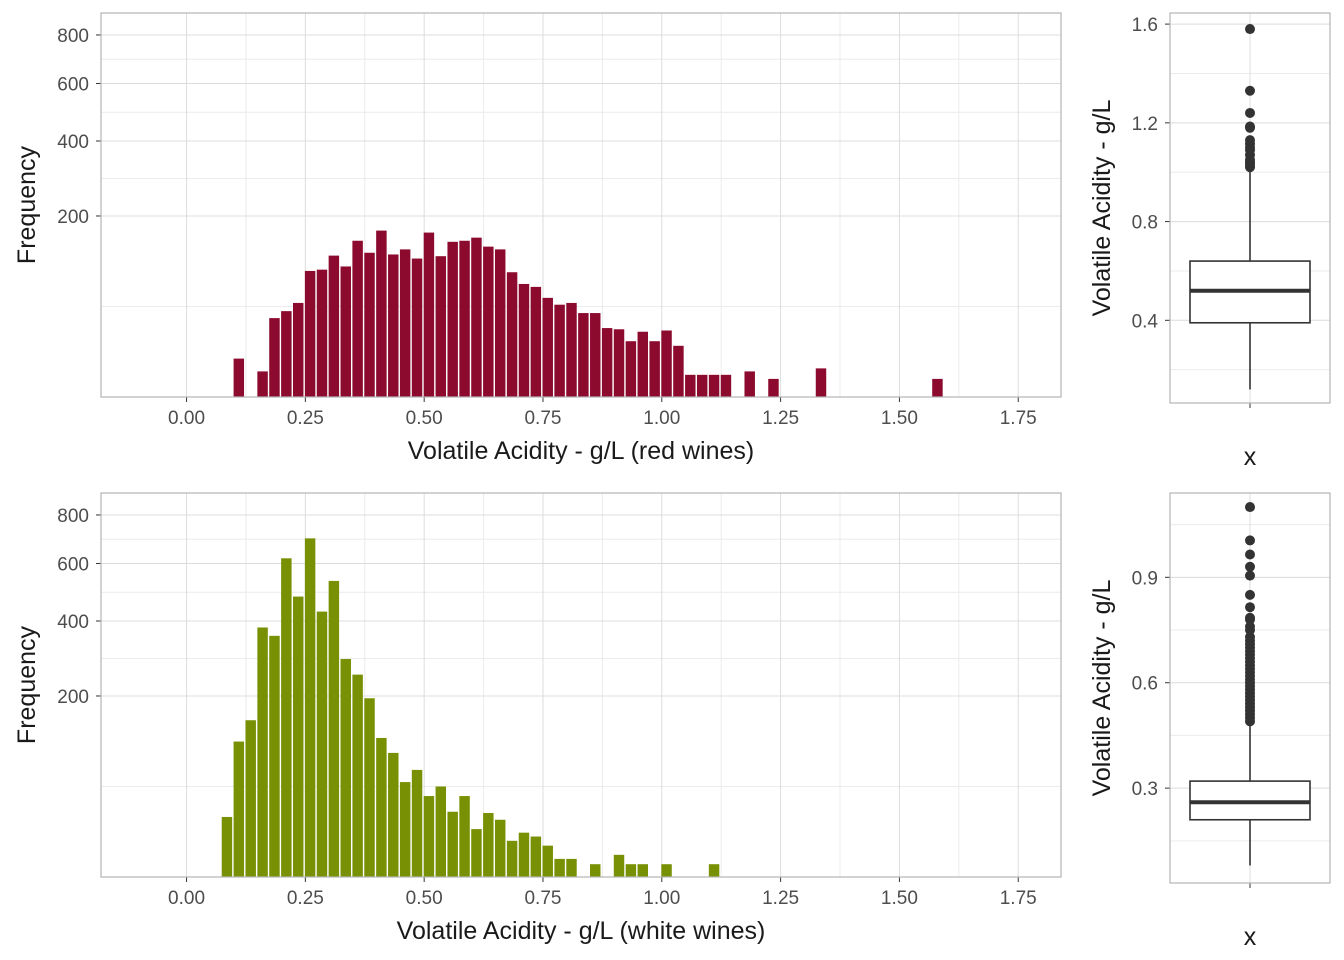 The height and width of the screenshot is (960, 1344). What do you see at coordinates (1209, 241) in the screenshot?
I see `red-boxplot-panel: 0.4 0.8 1.2 1.6 x Volatile Acidity - g/L` at bounding box center [1209, 241].